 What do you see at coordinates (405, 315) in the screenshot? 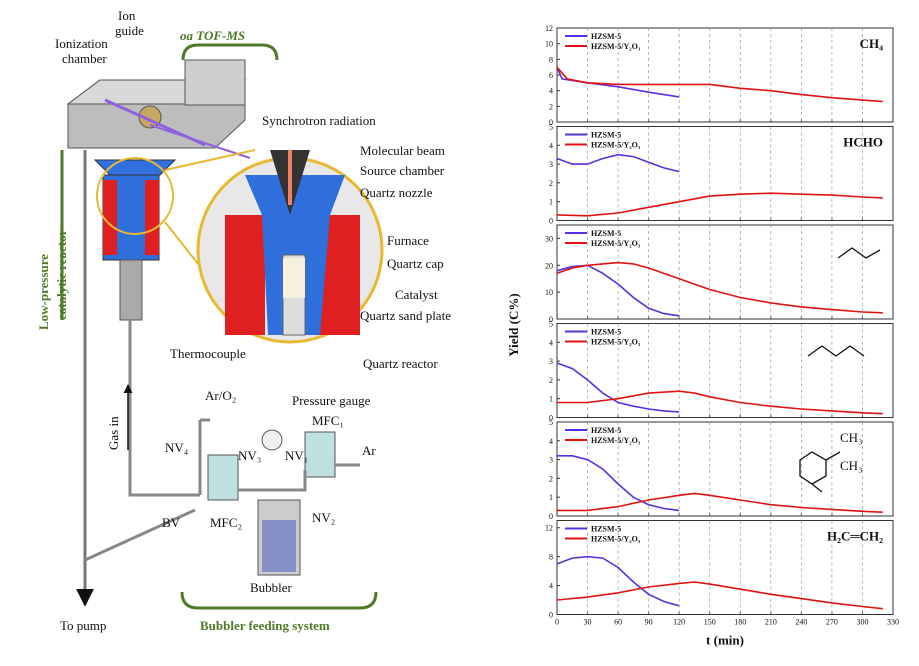
I see `label: Quartz sand plate` at bounding box center [405, 315].